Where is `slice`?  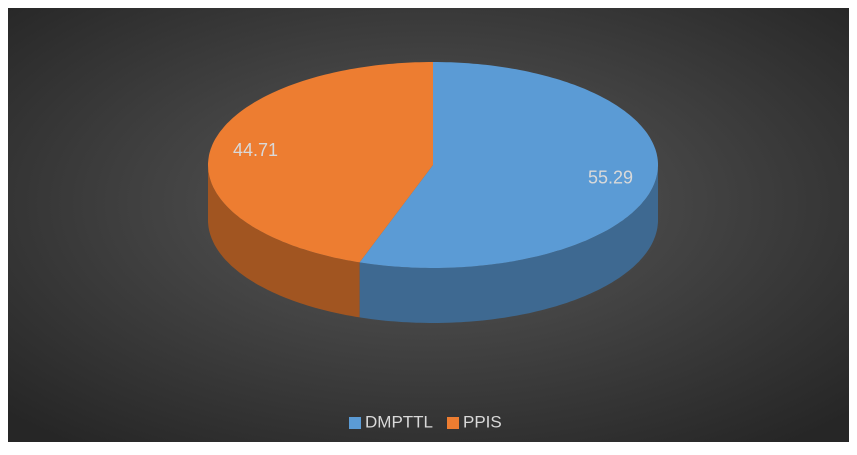 slice is located at coordinates (320, 162).